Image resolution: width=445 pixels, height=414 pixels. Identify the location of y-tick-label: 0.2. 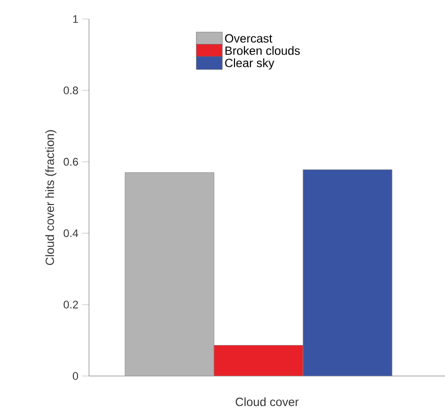
(71, 304).